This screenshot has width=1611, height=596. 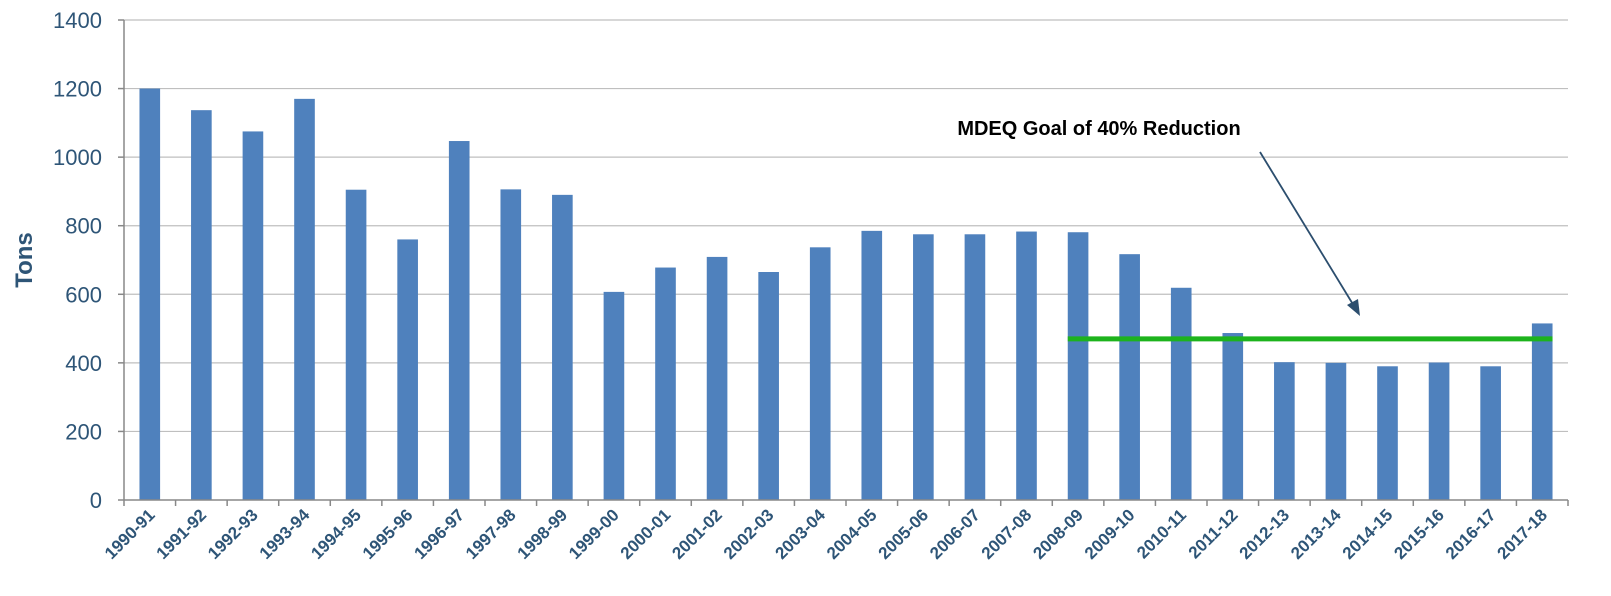 What do you see at coordinates (285, 534) in the screenshot?
I see `x-tick-label: 1993-94` at bounding box center [285, 534].